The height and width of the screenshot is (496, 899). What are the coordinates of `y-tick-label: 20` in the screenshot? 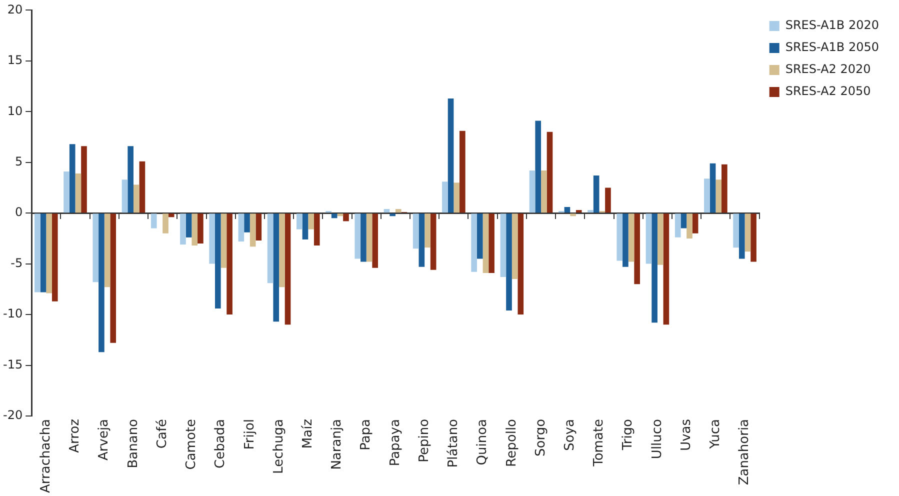 It's located at (15, 9).